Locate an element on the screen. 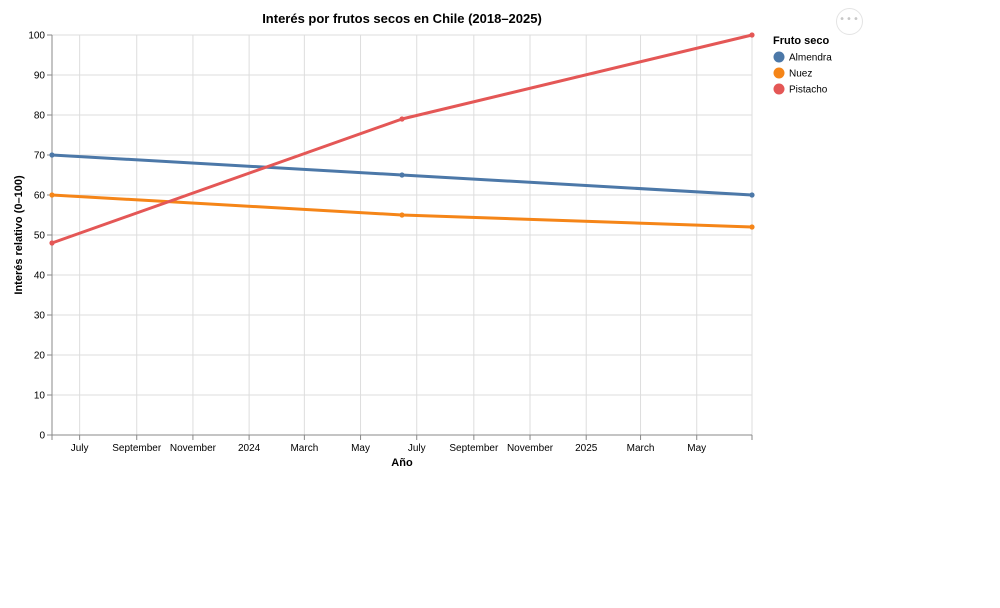  legend: Fruto seco Almendra Nuez Pistacho is located at coordinates (802, 65).